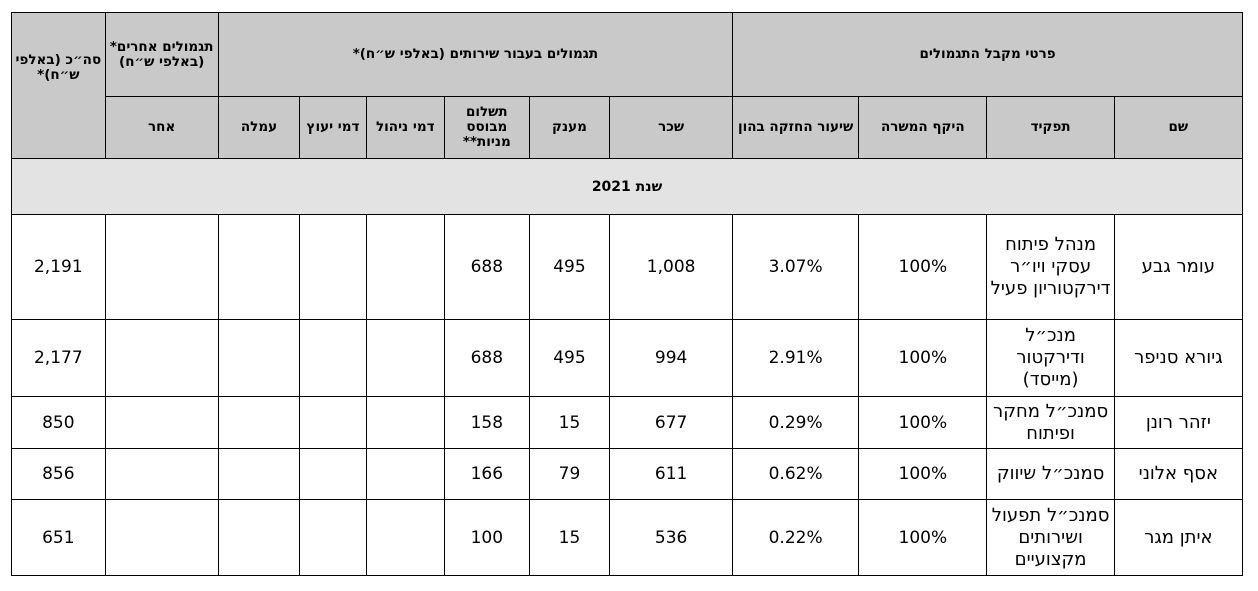 The height and width of the screenshot is (591, 1258). What do you see at coordinates (671, 422) in the screenshot?
I see `cell-salary: 677` at bounding box center [671, 422].